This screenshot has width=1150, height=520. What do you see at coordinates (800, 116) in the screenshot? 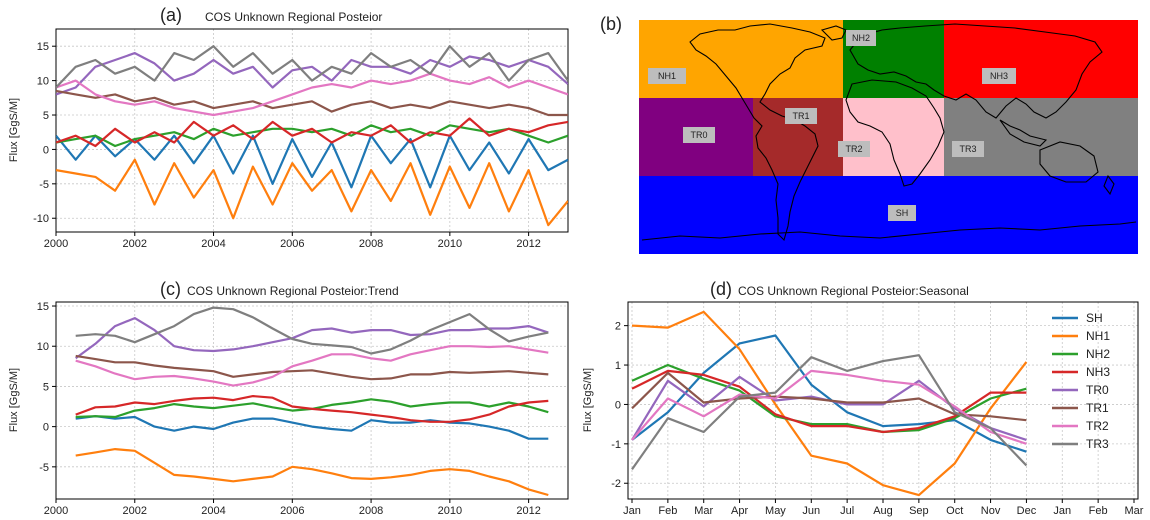
I see `map-label-tr1: TR1` at bounding box center [800, 116].